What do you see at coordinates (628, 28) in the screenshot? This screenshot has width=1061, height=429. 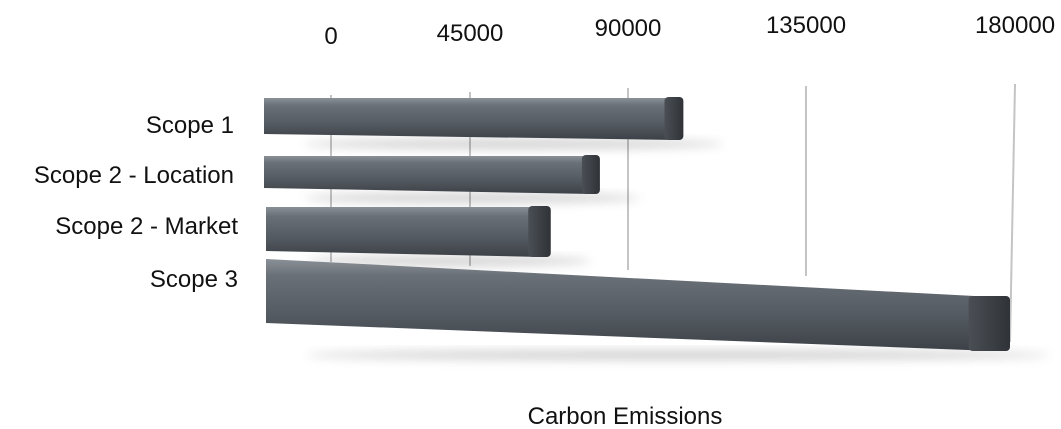 I see `x-tick-label: 90000` at bounding box center [628, 28].